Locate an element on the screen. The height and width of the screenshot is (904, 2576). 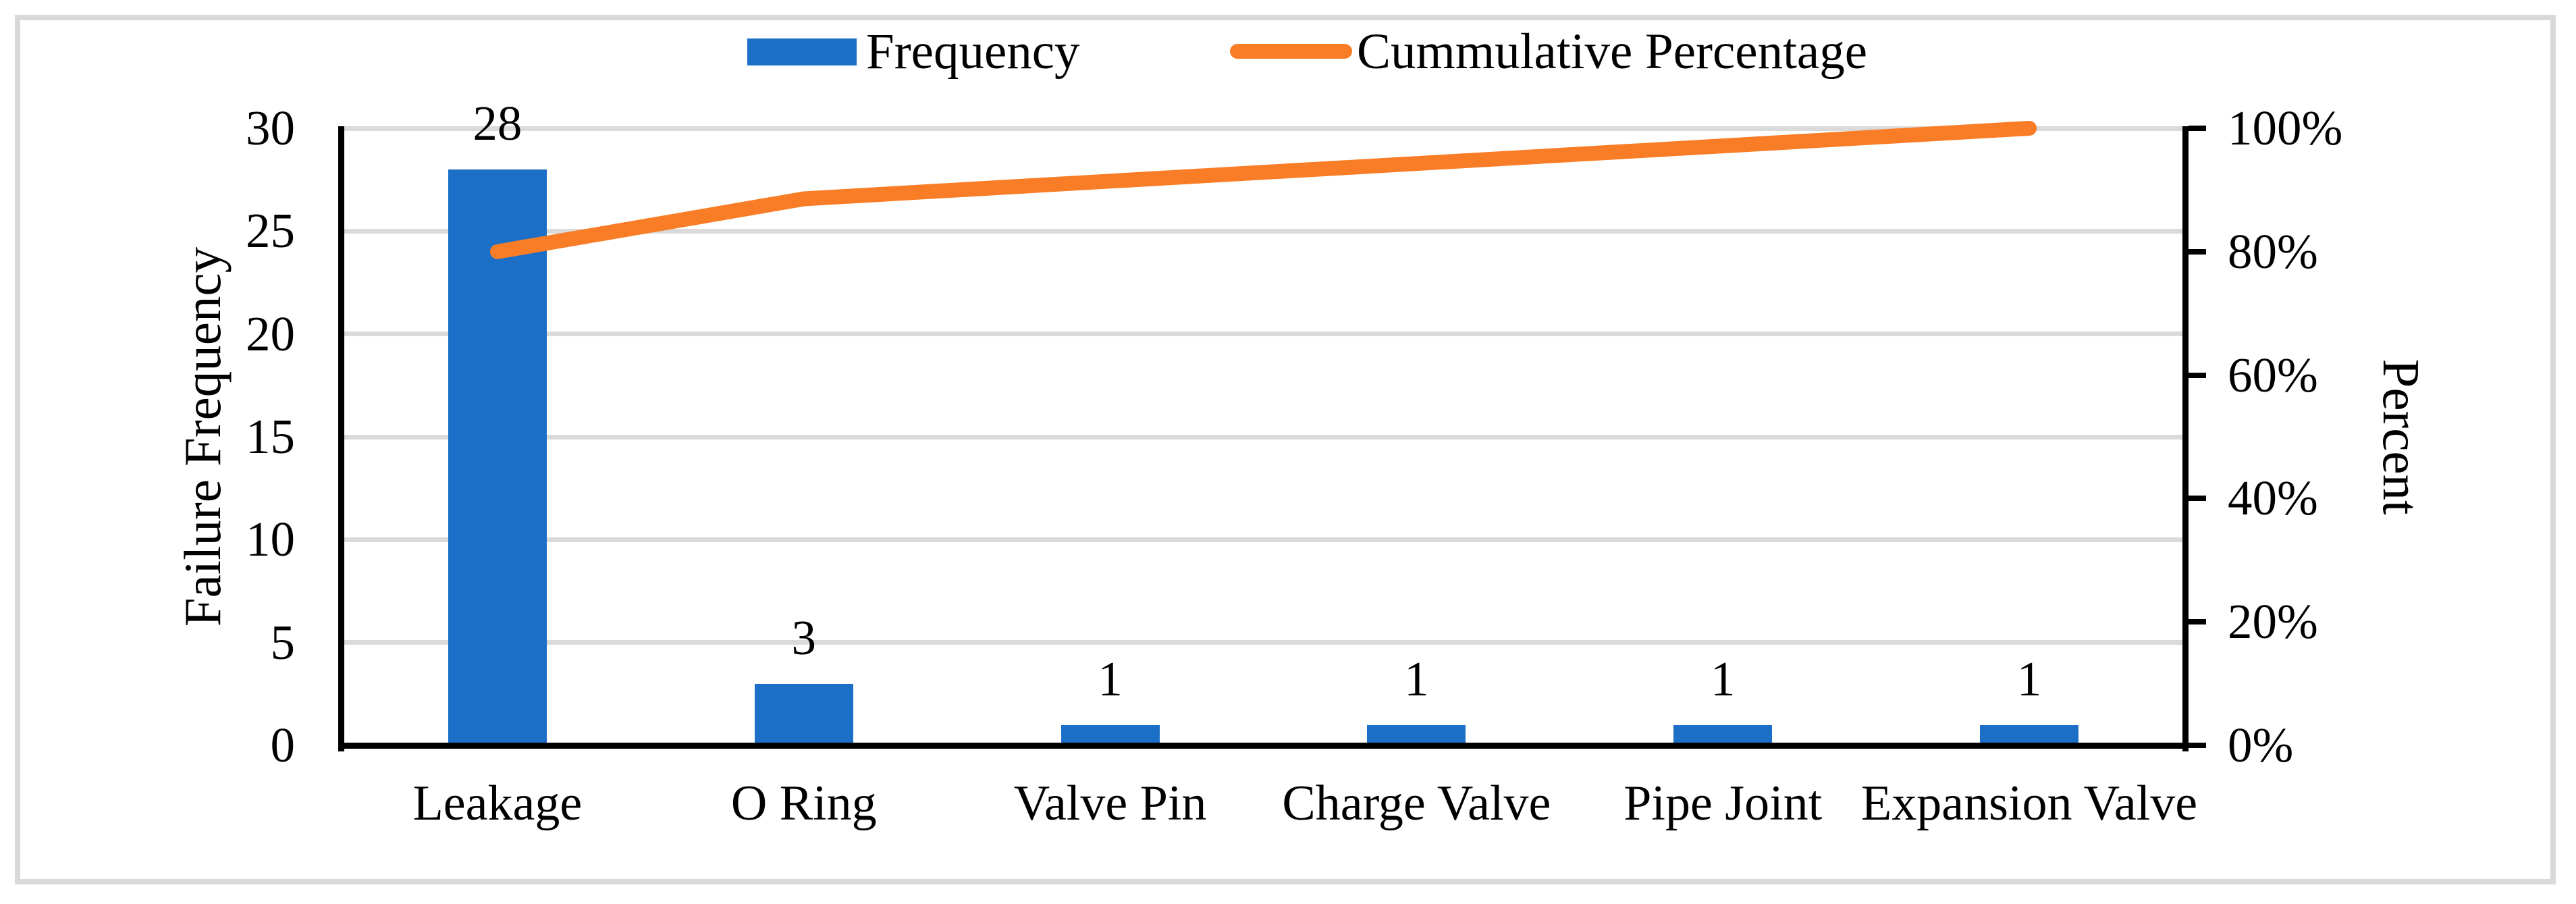
legend-cumulative-swatch is located at coordinates (1291, 51).